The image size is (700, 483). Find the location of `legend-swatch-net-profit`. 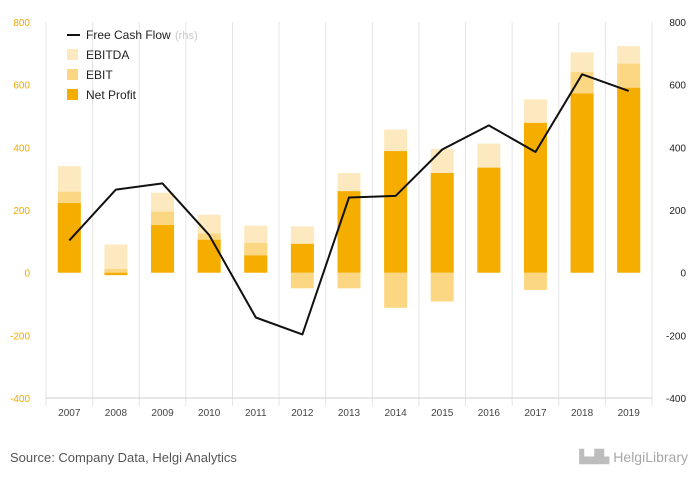

legend-swatch-net-profit is located at coordinates (72, 94).